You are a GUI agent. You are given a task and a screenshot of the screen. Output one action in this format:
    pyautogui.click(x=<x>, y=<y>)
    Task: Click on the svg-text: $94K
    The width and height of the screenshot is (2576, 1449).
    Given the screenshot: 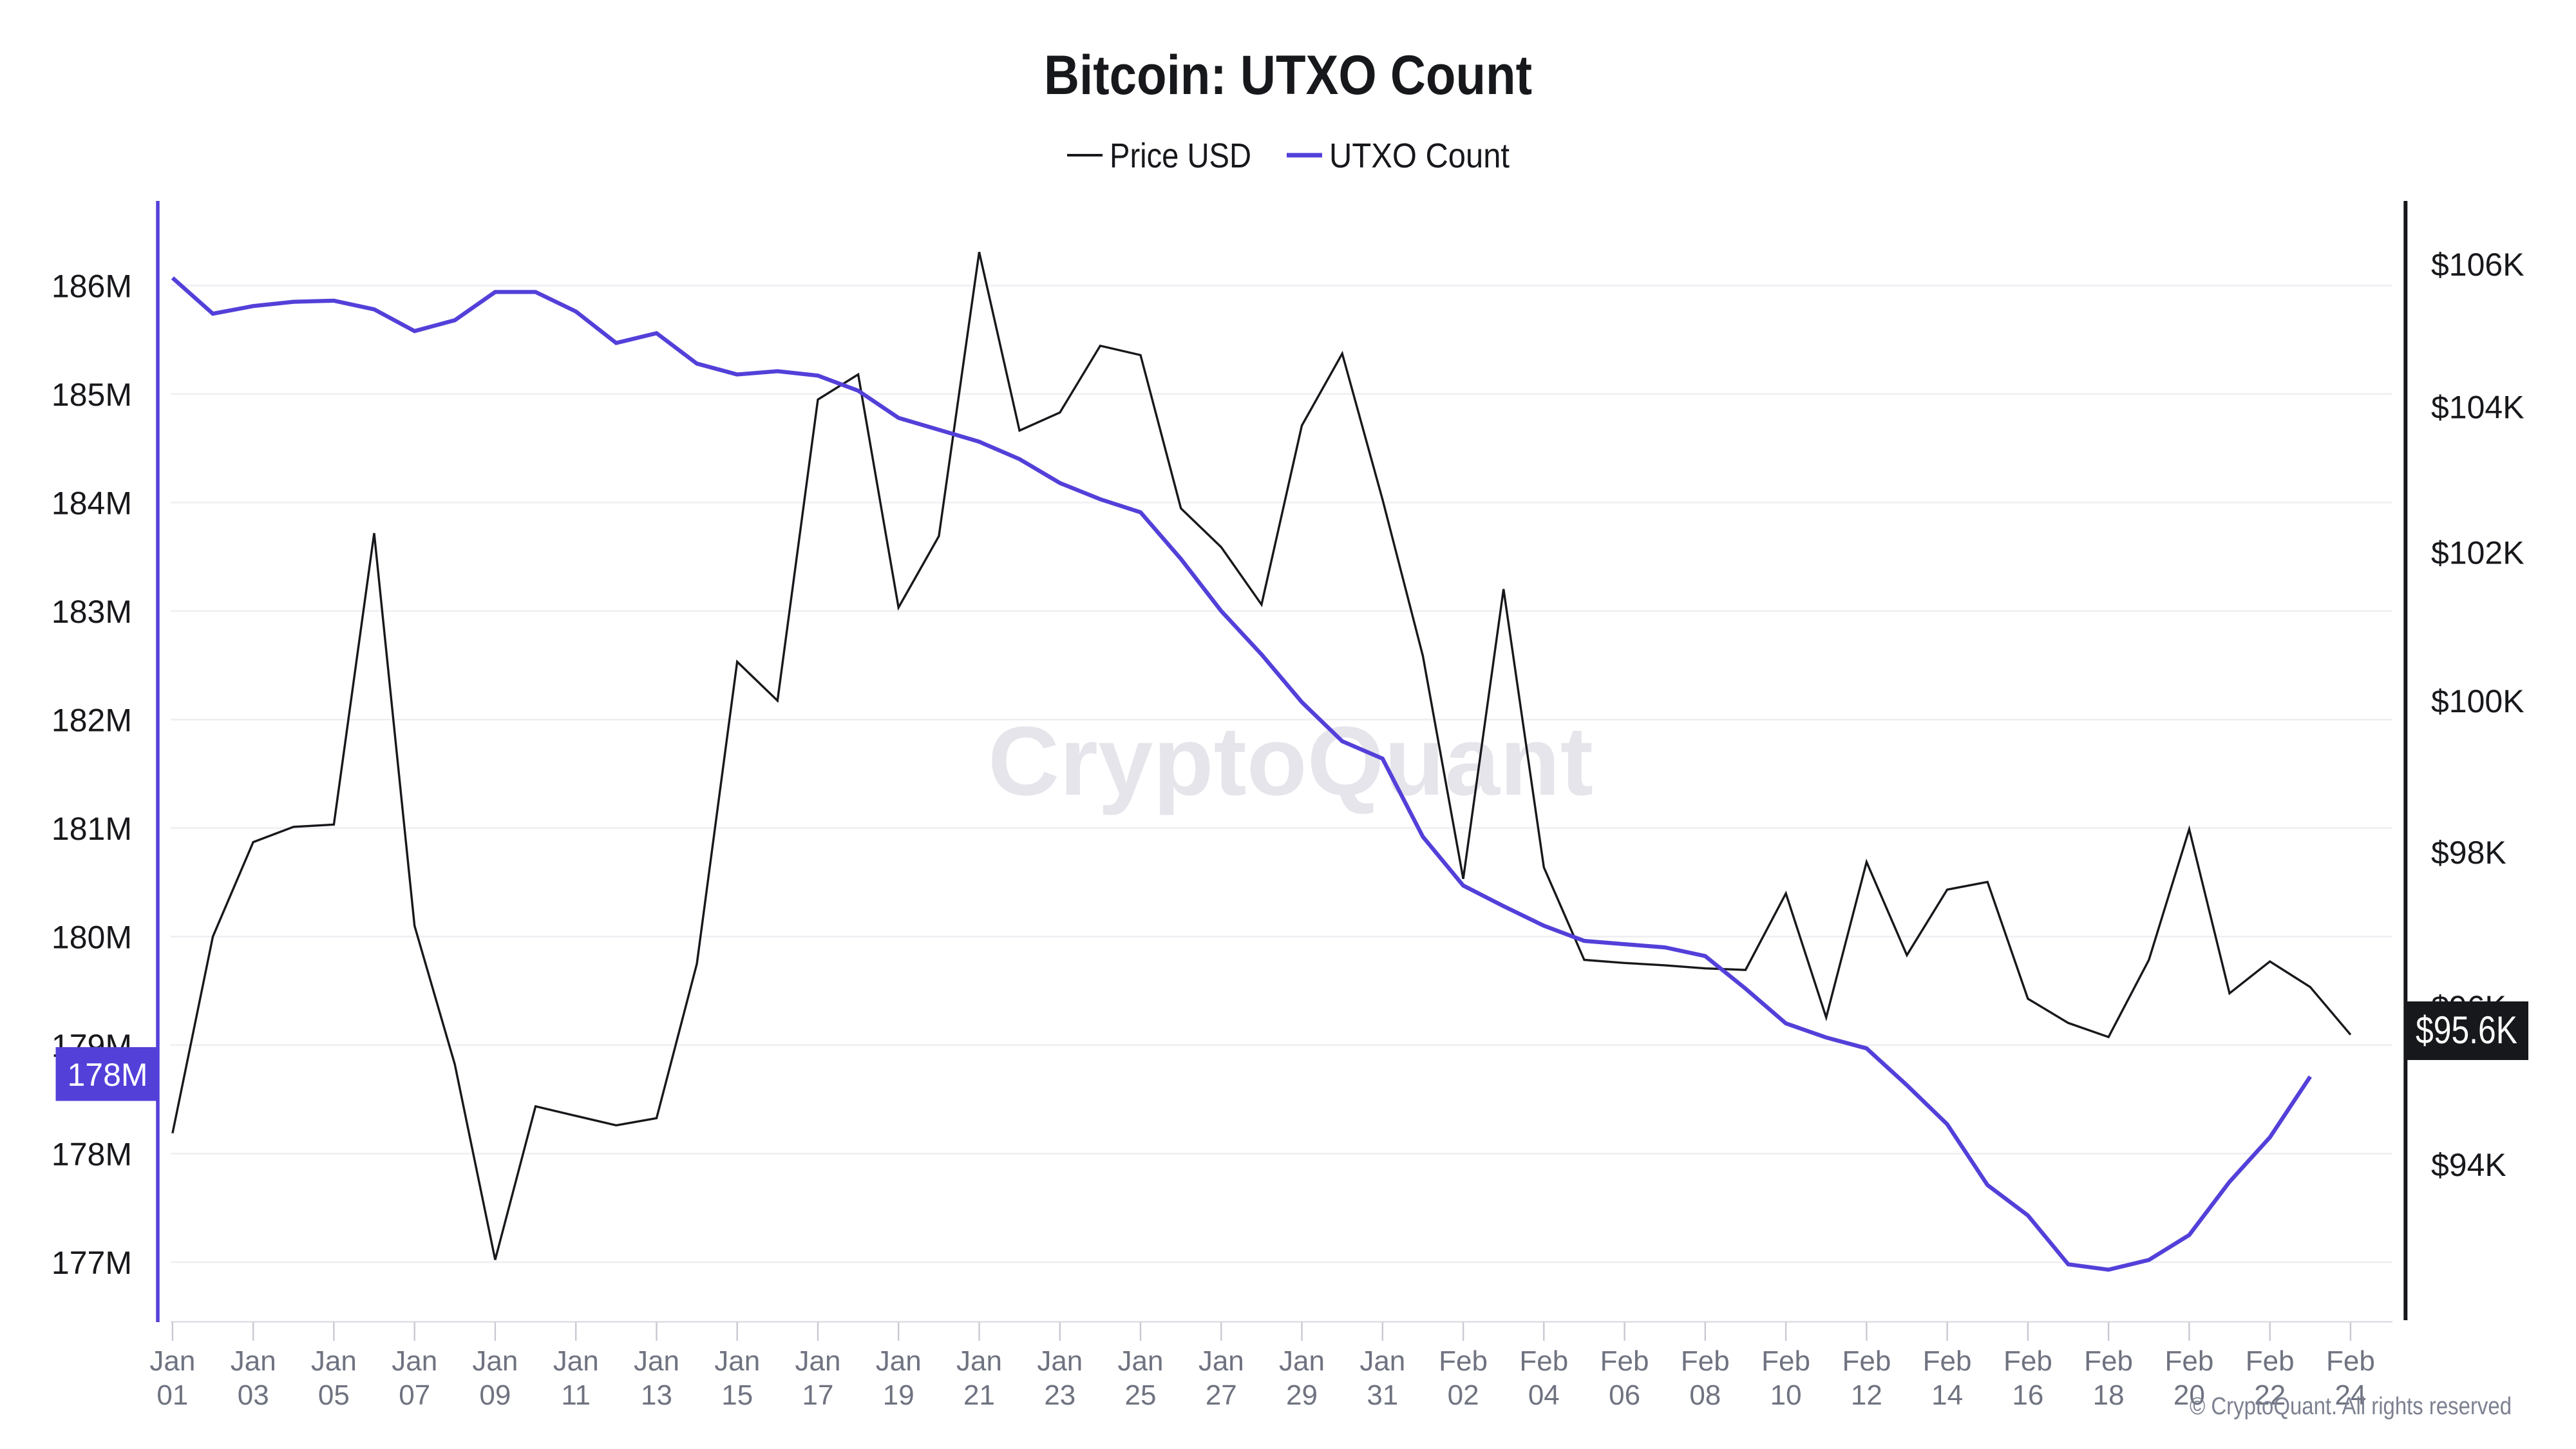 What is the action you would take?
    pyautogui.click(x=2468, y=1165)
    